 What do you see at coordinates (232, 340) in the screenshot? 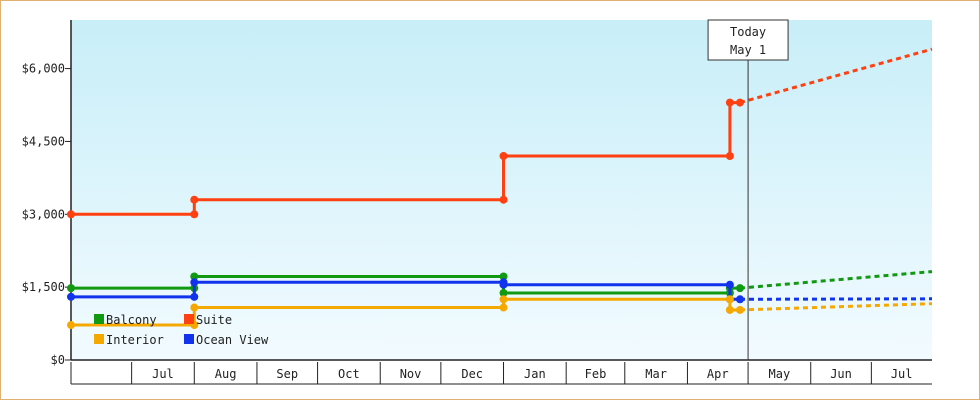
I see `legend-label: Ocean View` at bounding box center [232, 340].